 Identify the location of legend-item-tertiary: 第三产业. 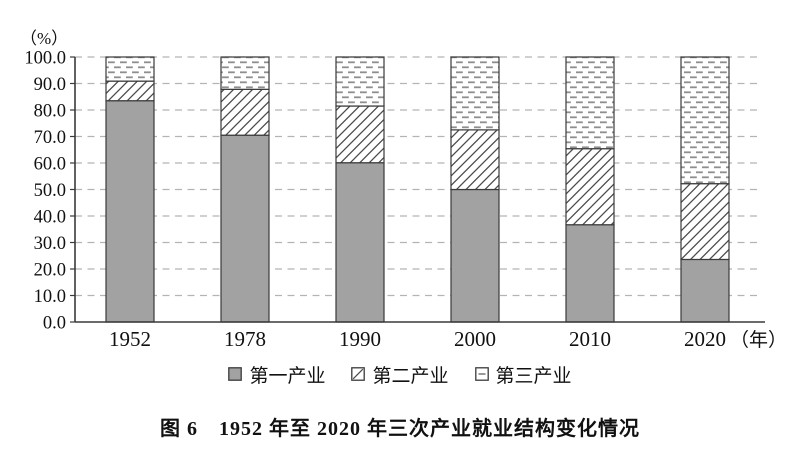
(523, 374).